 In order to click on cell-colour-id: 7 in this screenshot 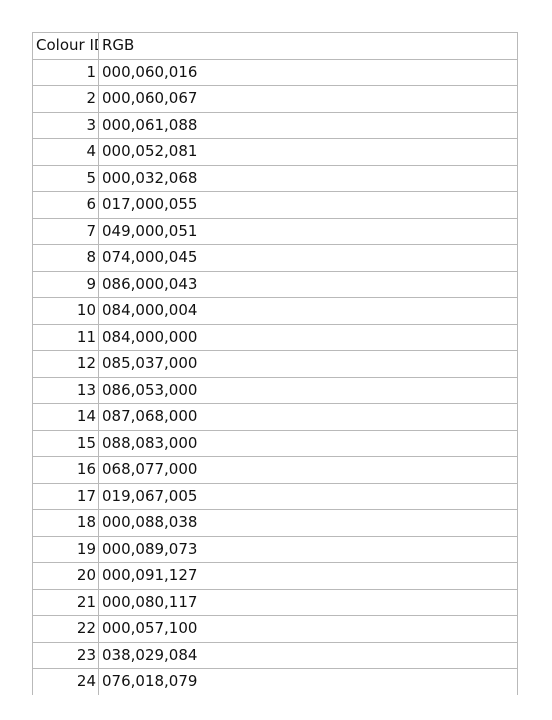, I will do `click(65, 231)`.